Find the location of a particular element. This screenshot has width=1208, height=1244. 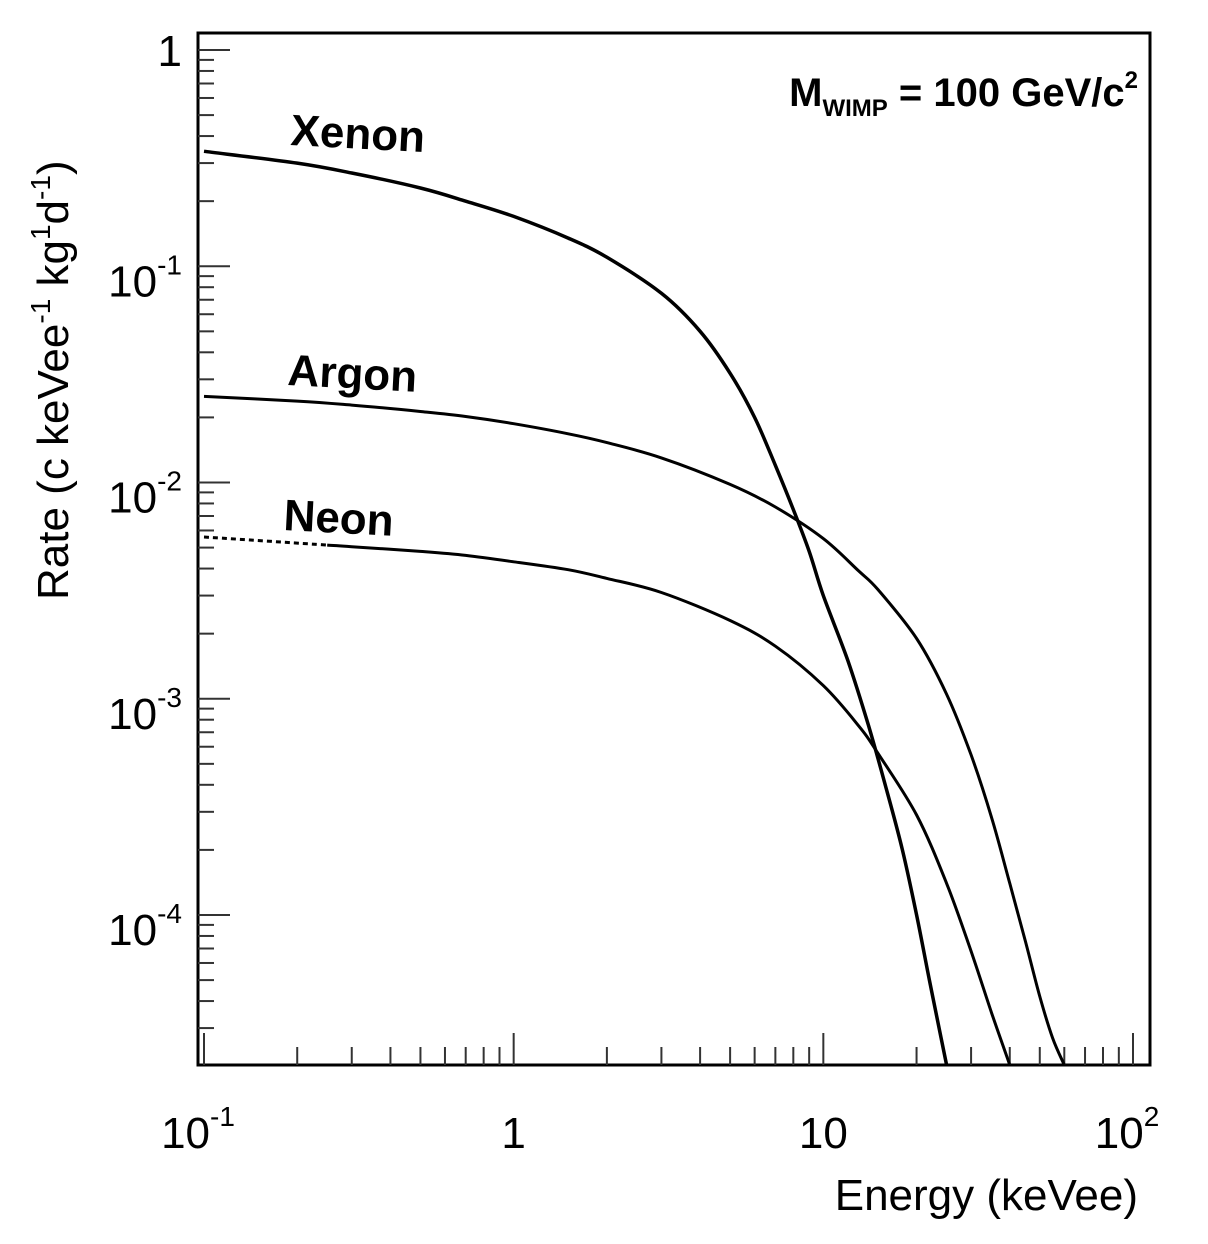

x-tick-label: 10 is located at coordinates (823, 1133).